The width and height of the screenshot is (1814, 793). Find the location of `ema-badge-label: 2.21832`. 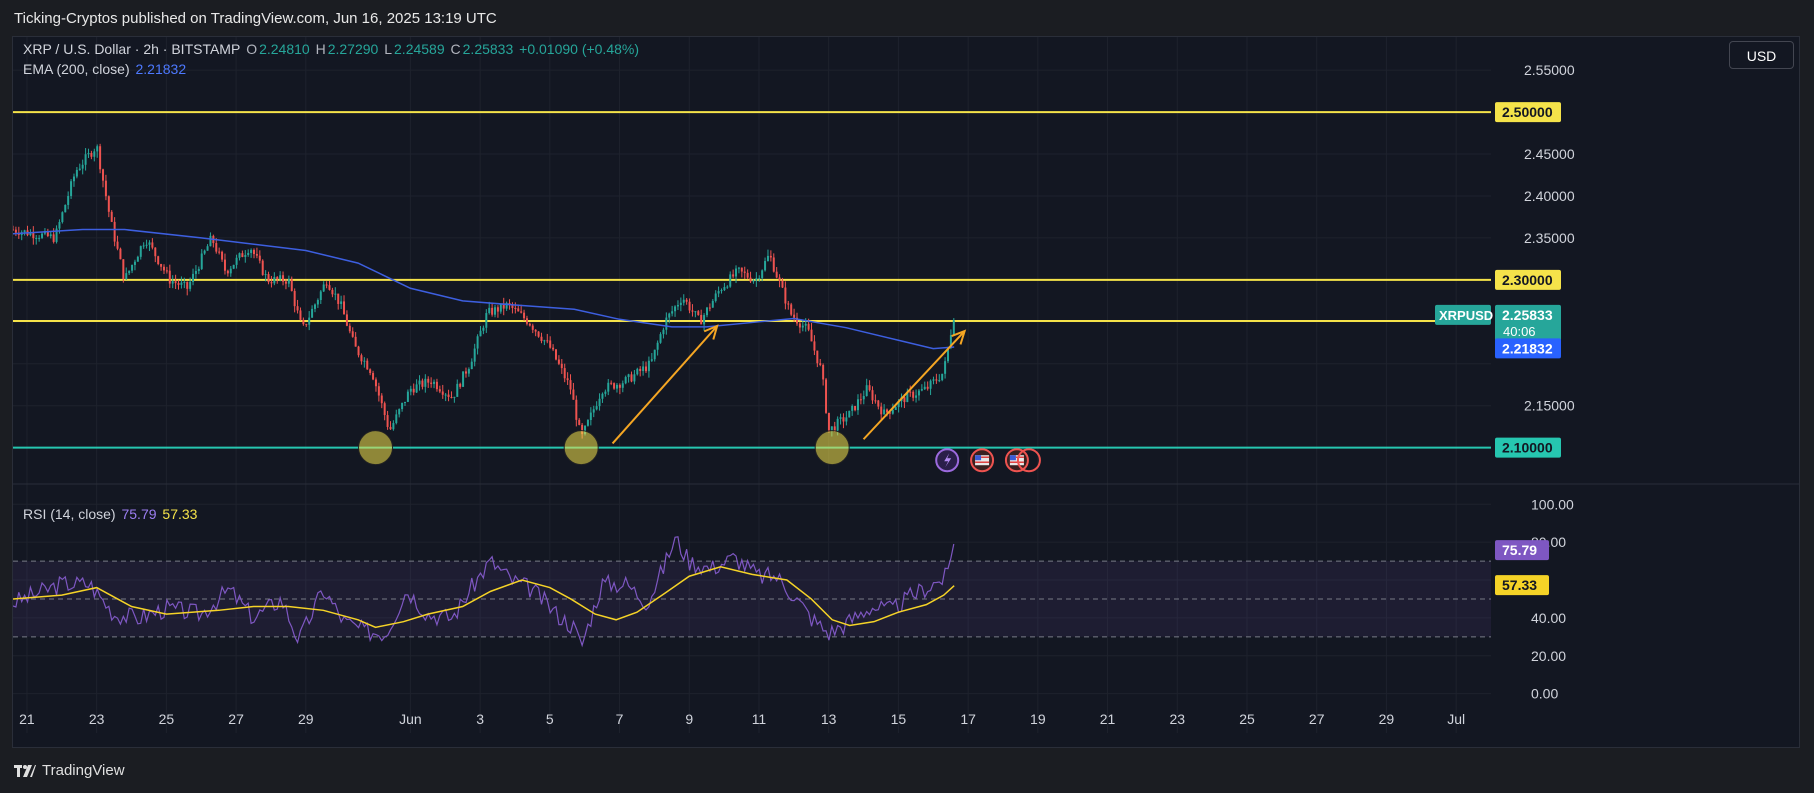

ema-badge-label: 2.21832 is located at coordinates (1527, 348).